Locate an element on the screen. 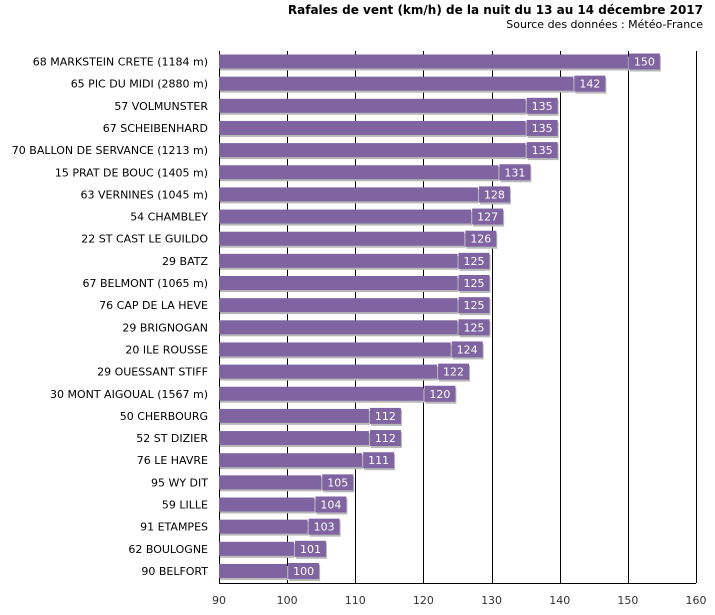 The width and height of the screenshot is (715, 615). category-label: 68 MARKSTEIN CRETE (1184 m) is located at coordinates (120, 62).